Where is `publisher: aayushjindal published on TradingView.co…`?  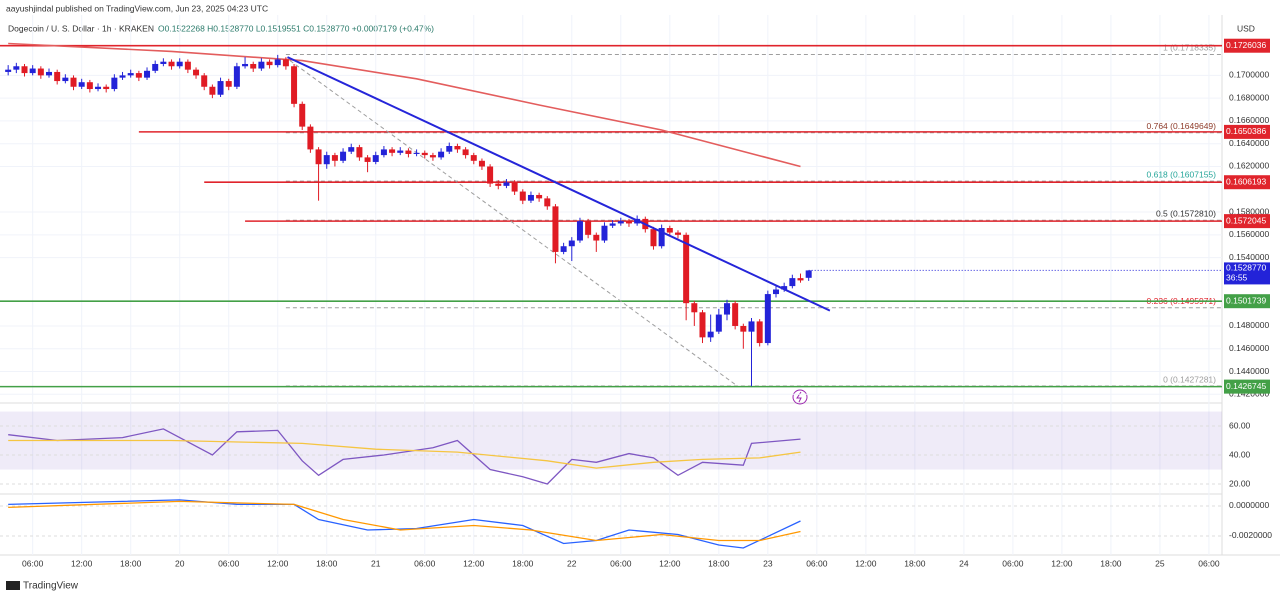 publisher: aayushjindal published on TradingView.co… is located at coordinates (137, 8).